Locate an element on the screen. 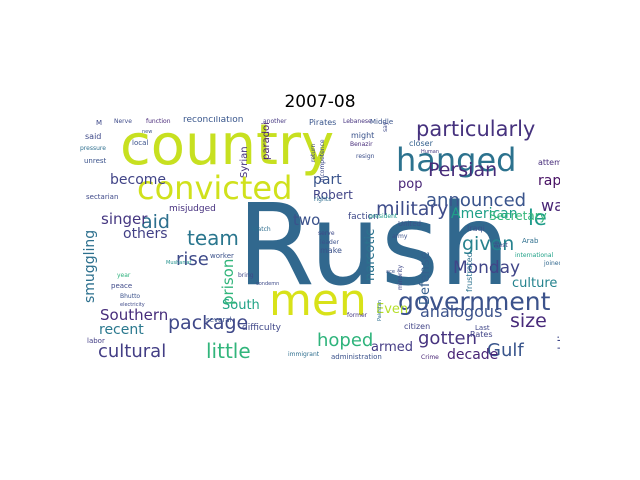 The image size is (640, 480). word: Arab is located at coordinates (530, 241).